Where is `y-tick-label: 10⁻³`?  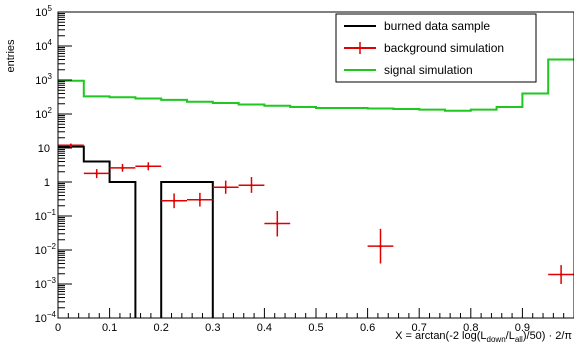
y-tick-label: 10⁻³ is located at coordinates (46, 283).